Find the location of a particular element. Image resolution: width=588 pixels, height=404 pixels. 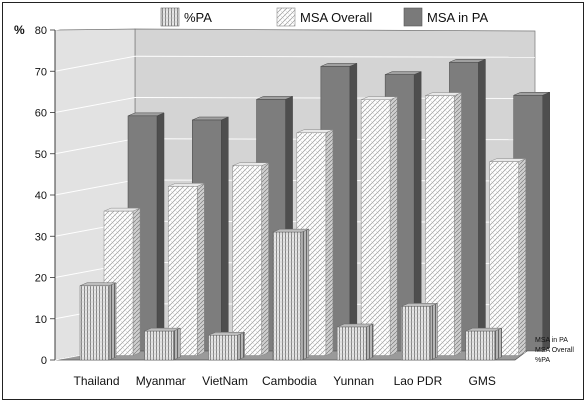

legend: %PA MSA Overall MSA in PA is located at coordinates (324, 17).